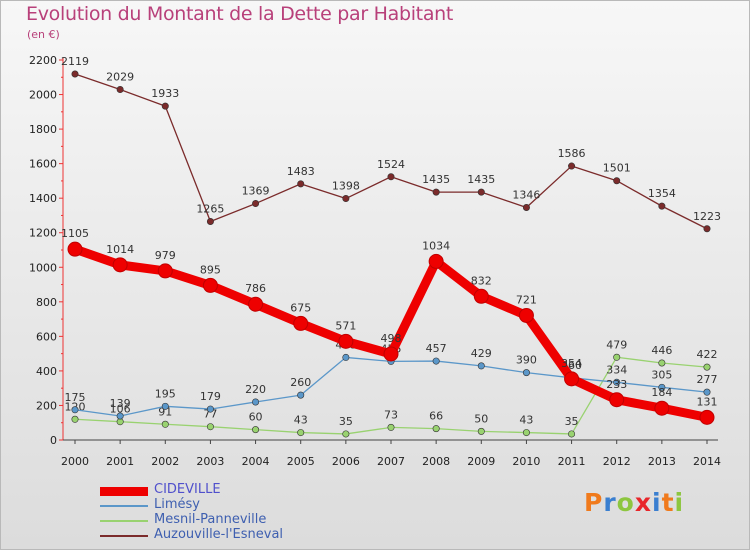  Describe the element at coordinates (643, 502) in the screenshot. I see `logo-letter: x` at that location.